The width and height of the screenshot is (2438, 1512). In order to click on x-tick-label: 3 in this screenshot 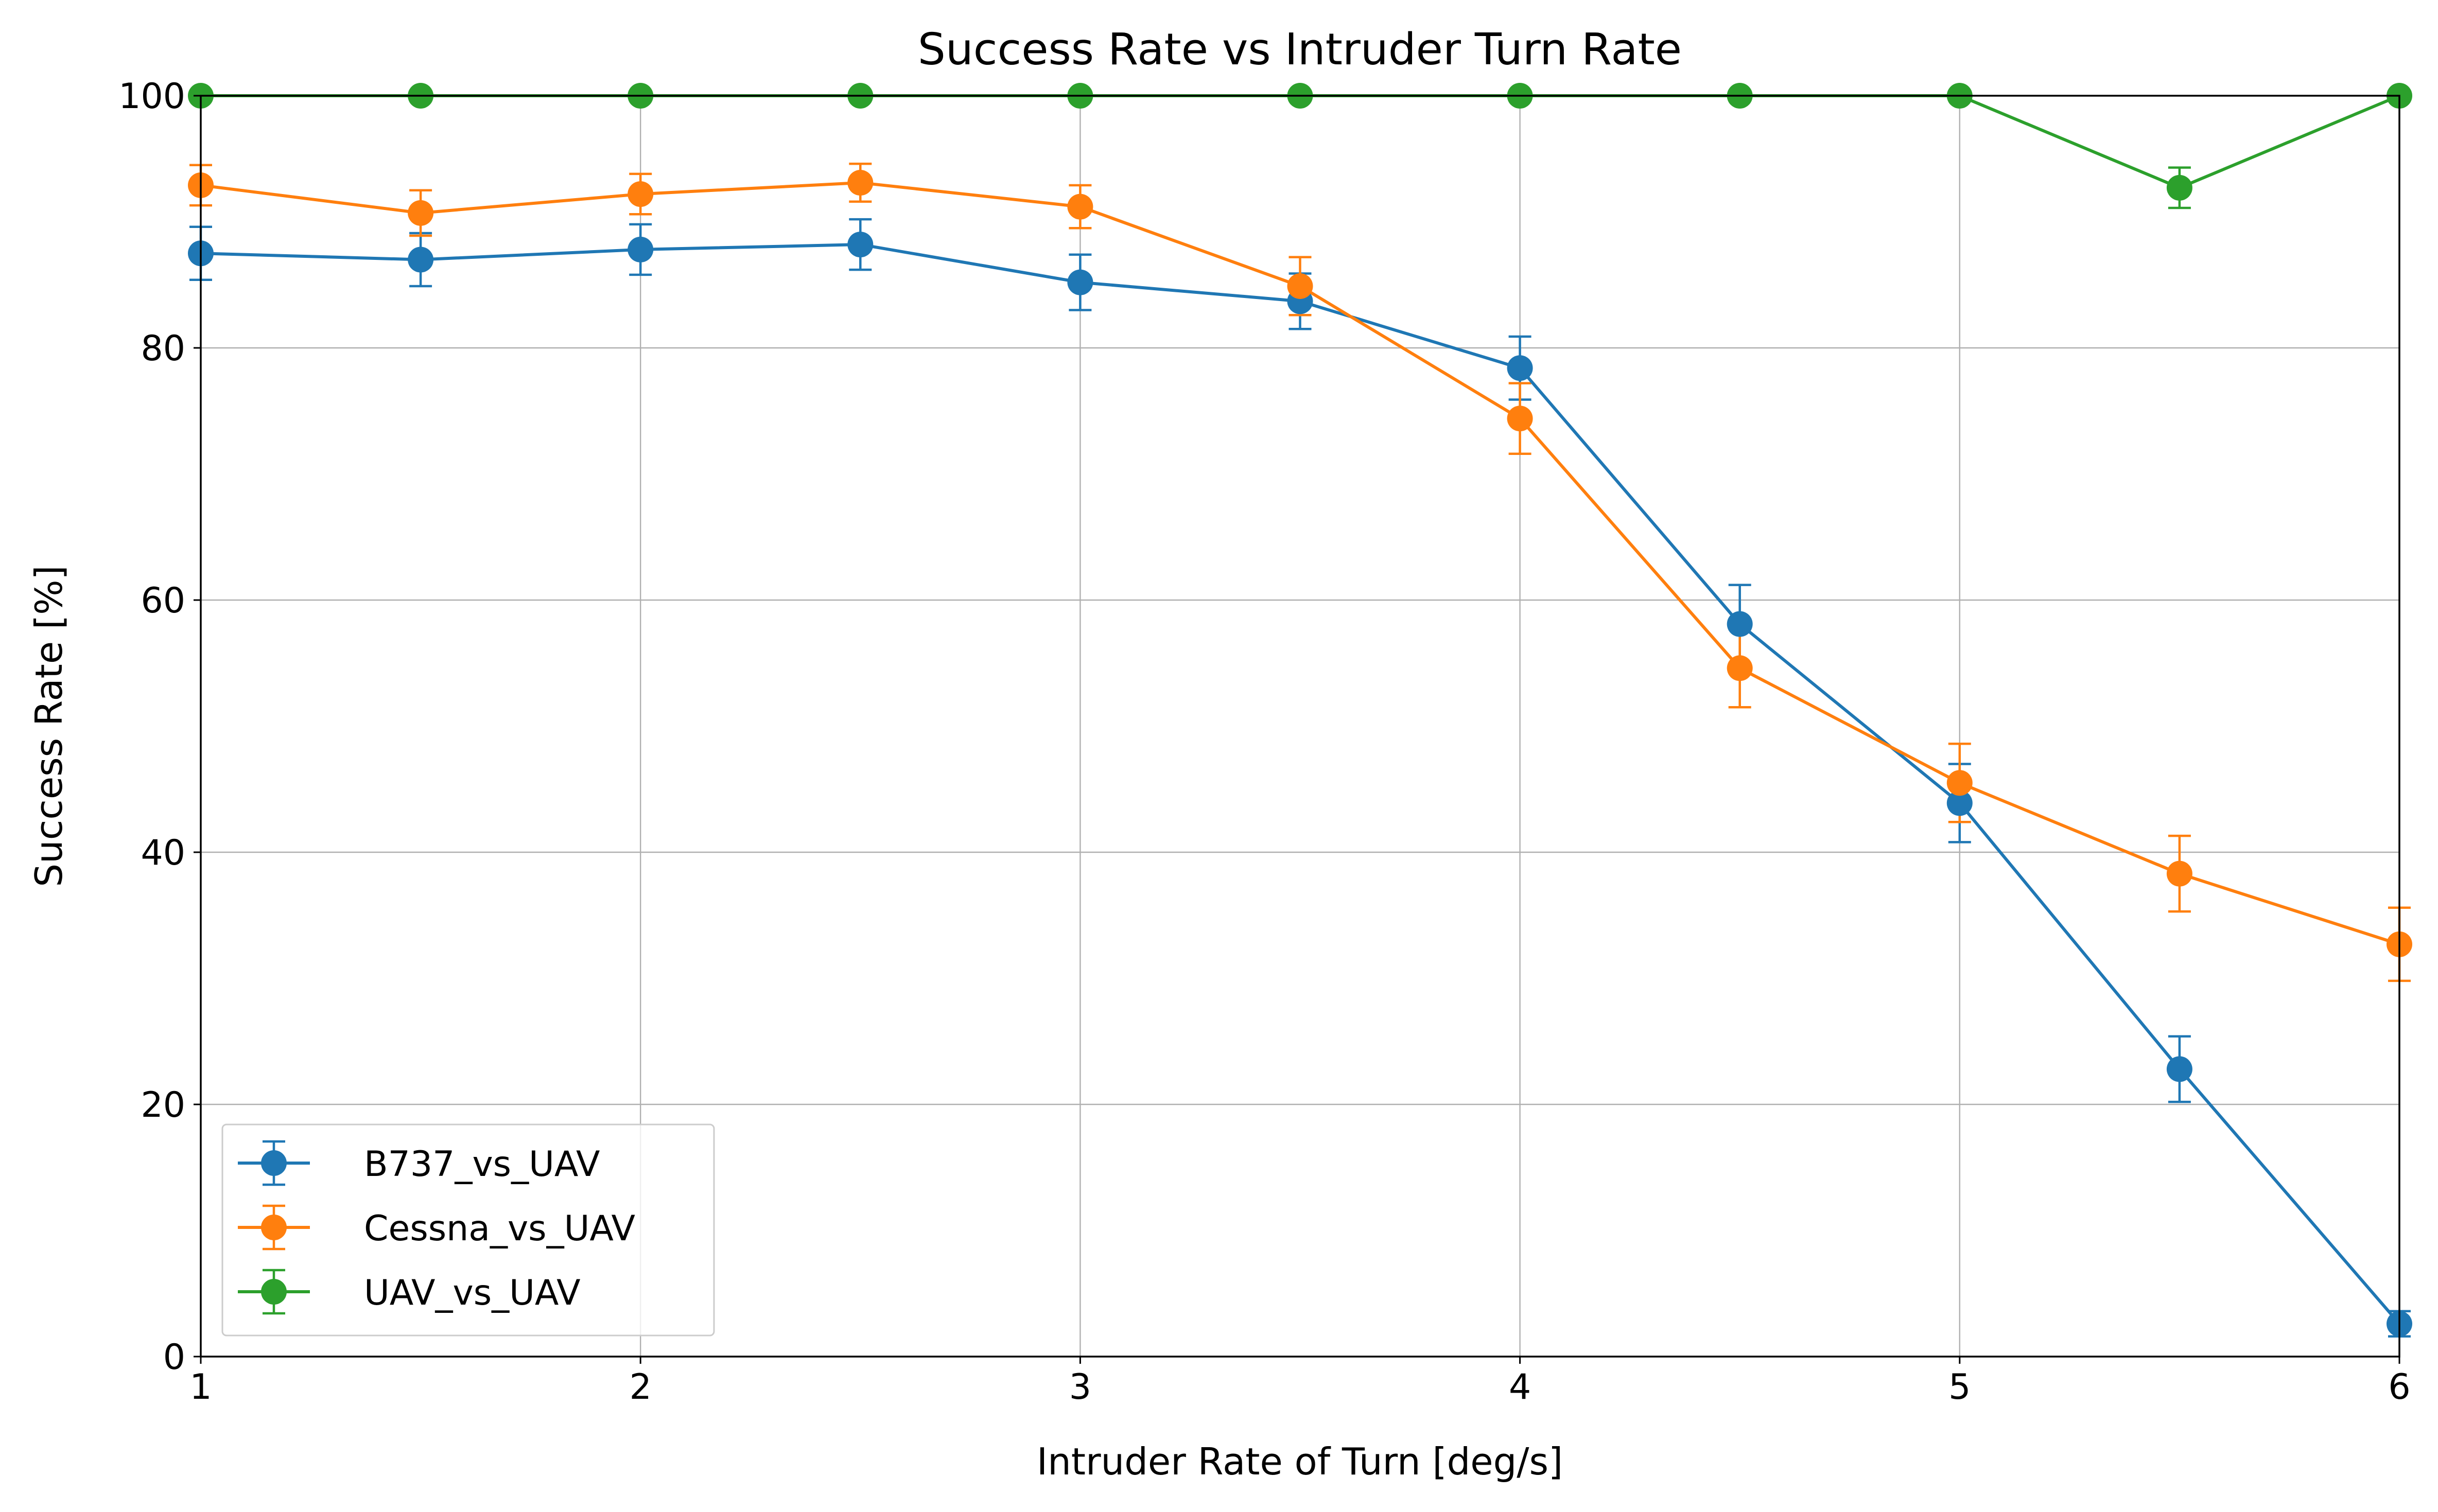, I will do `click(1080, 1387)`.